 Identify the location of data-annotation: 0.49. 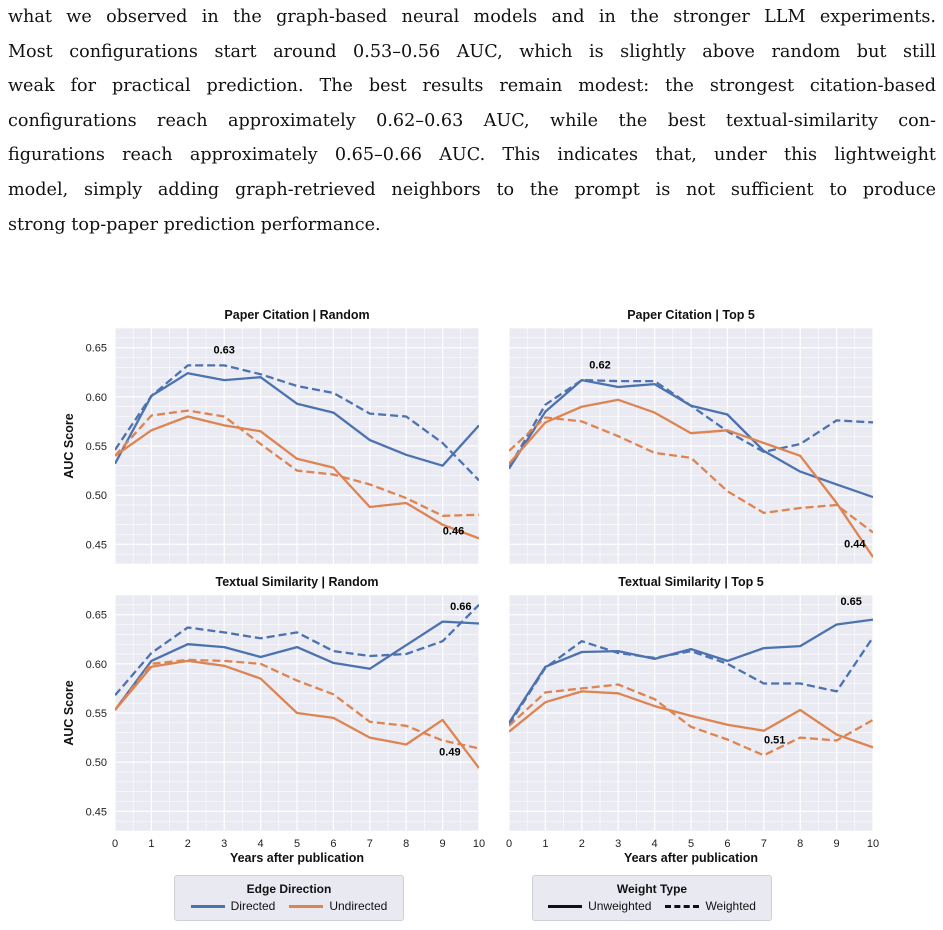
(449, 752).